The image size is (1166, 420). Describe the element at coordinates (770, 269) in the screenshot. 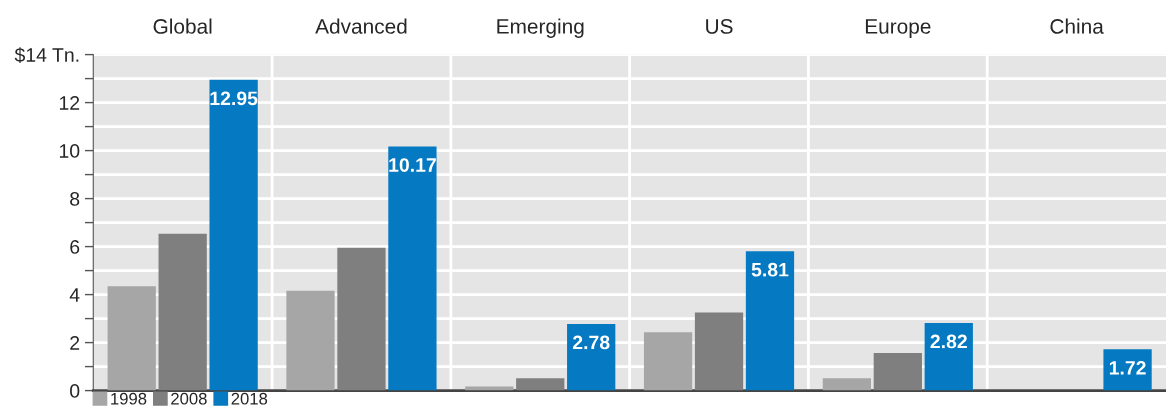

I see `data-label: 5.81` at that location.